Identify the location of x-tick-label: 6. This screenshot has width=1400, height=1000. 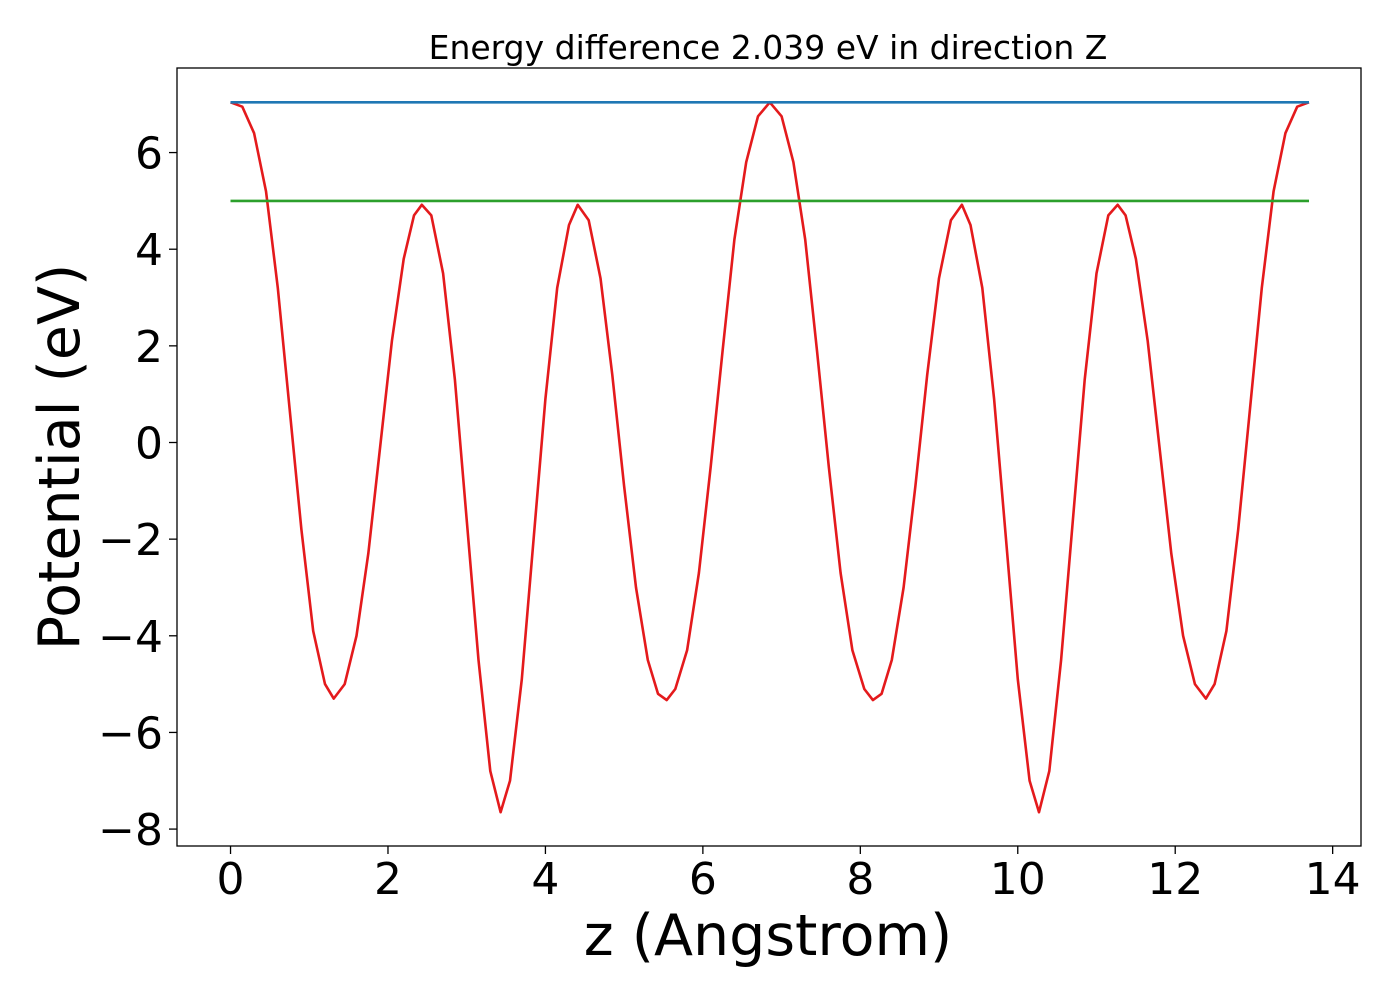
(703, 879).